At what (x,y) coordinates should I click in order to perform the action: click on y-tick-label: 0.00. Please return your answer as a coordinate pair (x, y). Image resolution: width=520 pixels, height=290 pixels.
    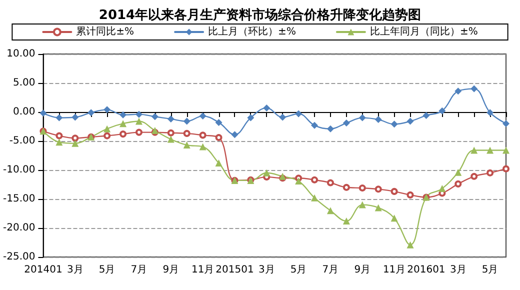
    Looking at the image, I should click on (24, 112).